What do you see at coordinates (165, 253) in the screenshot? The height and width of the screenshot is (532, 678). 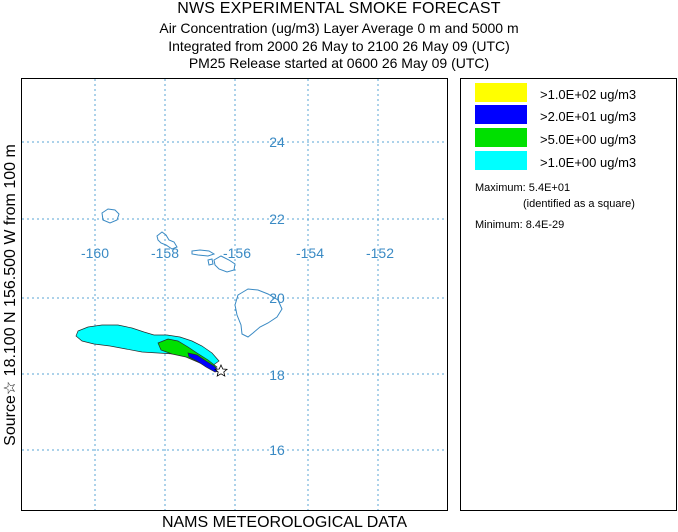 I see `lon-label: -158` at bounding box center [165, 253].